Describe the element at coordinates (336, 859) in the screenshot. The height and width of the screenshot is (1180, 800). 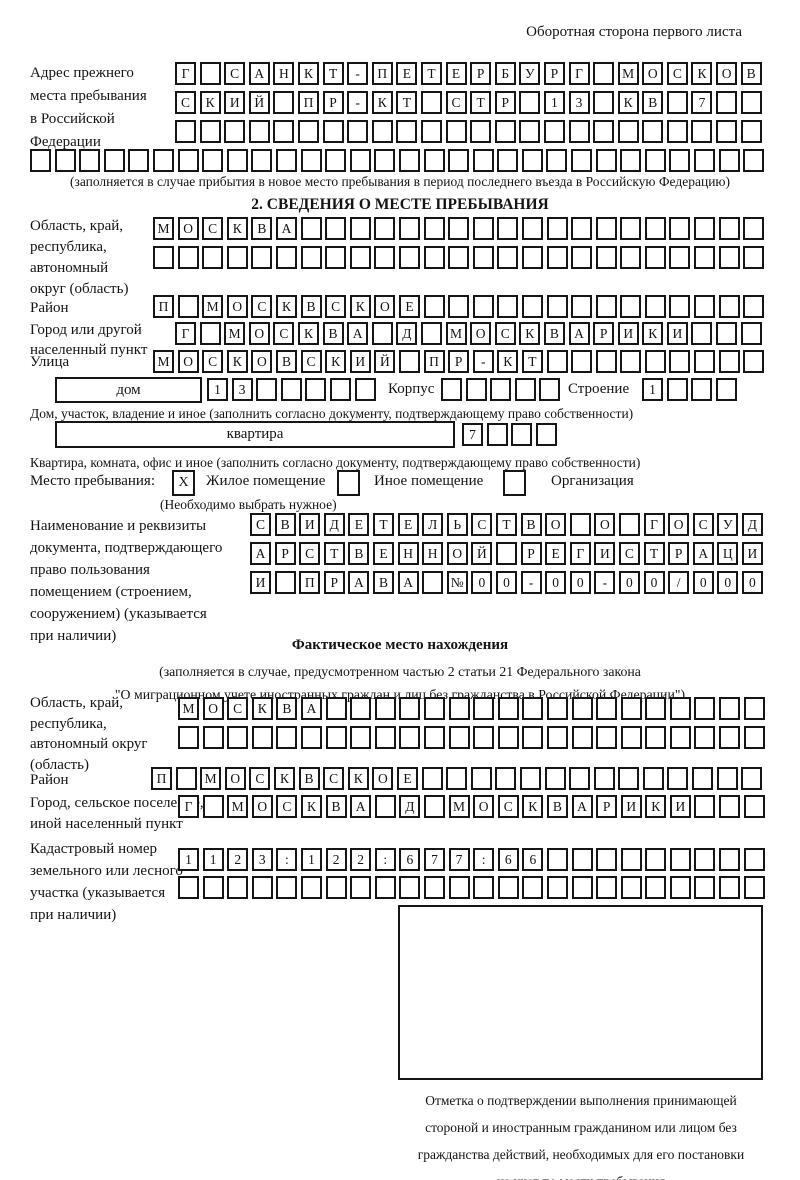
I see `char-box: 2` at that location.